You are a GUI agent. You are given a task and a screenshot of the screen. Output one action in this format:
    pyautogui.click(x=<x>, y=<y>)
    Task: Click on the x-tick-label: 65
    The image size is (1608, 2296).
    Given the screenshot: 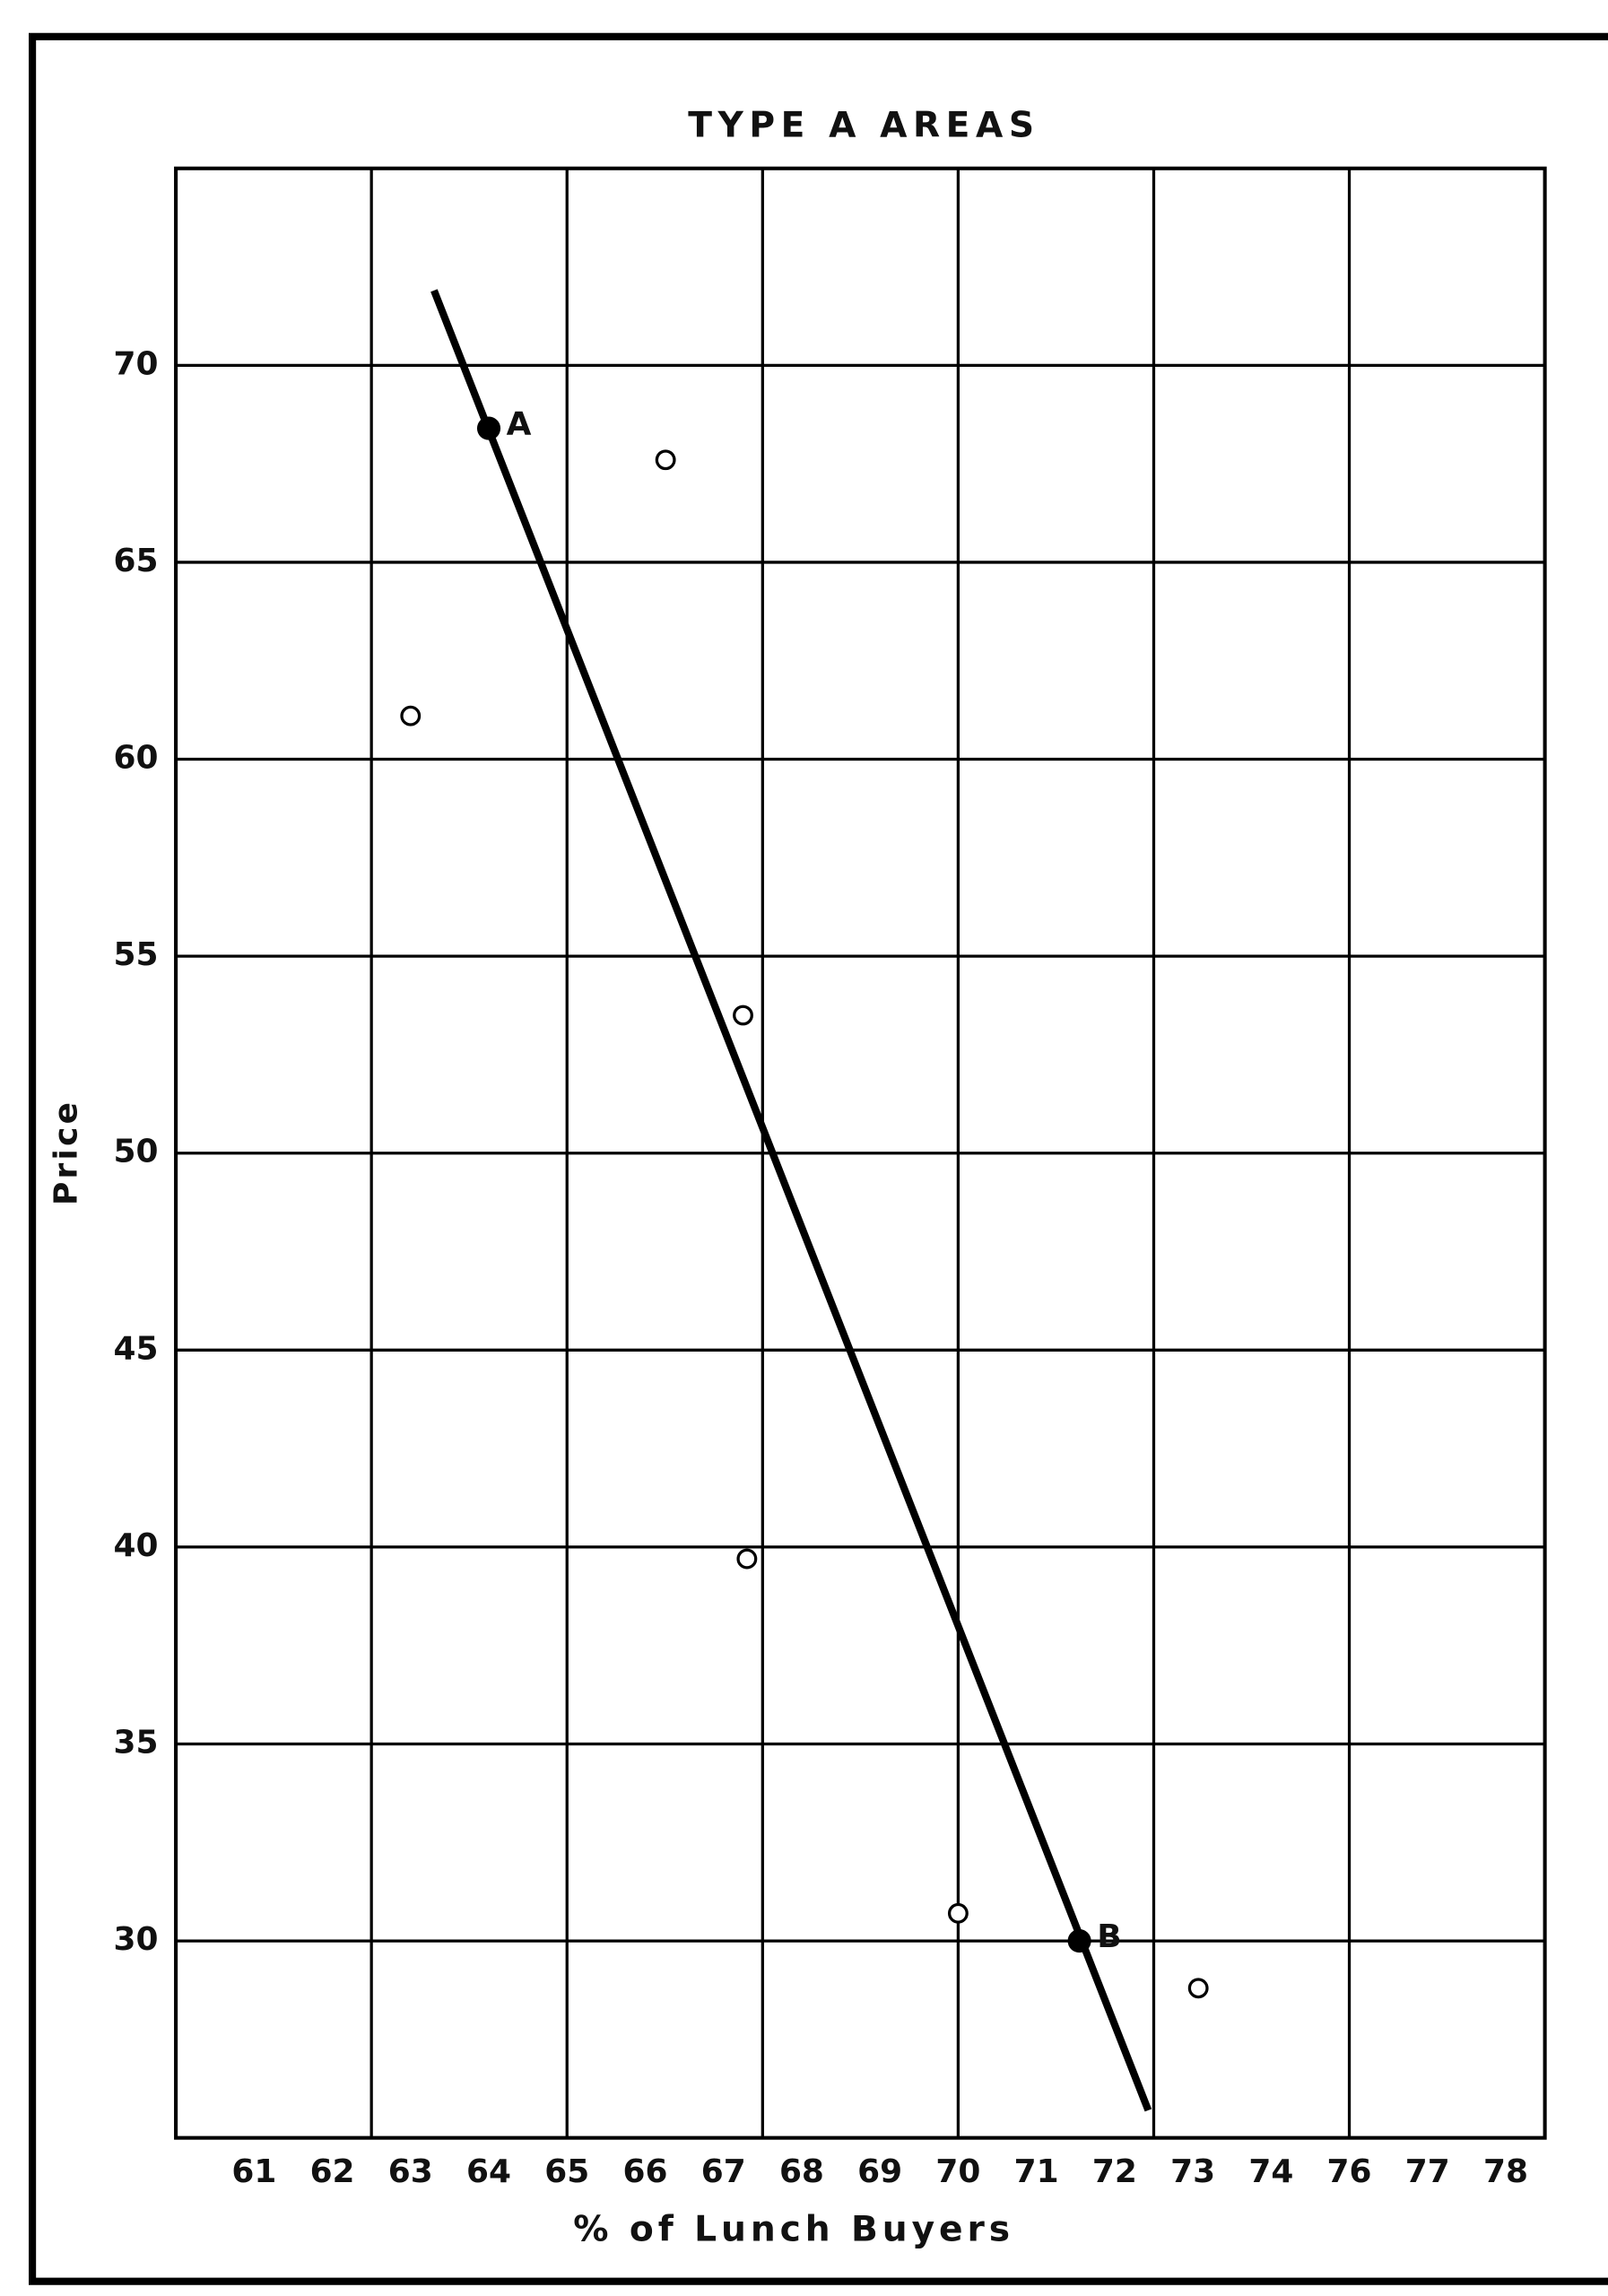 What is the action you would take?
    pyautogui.click(x=566, y=2171)
    